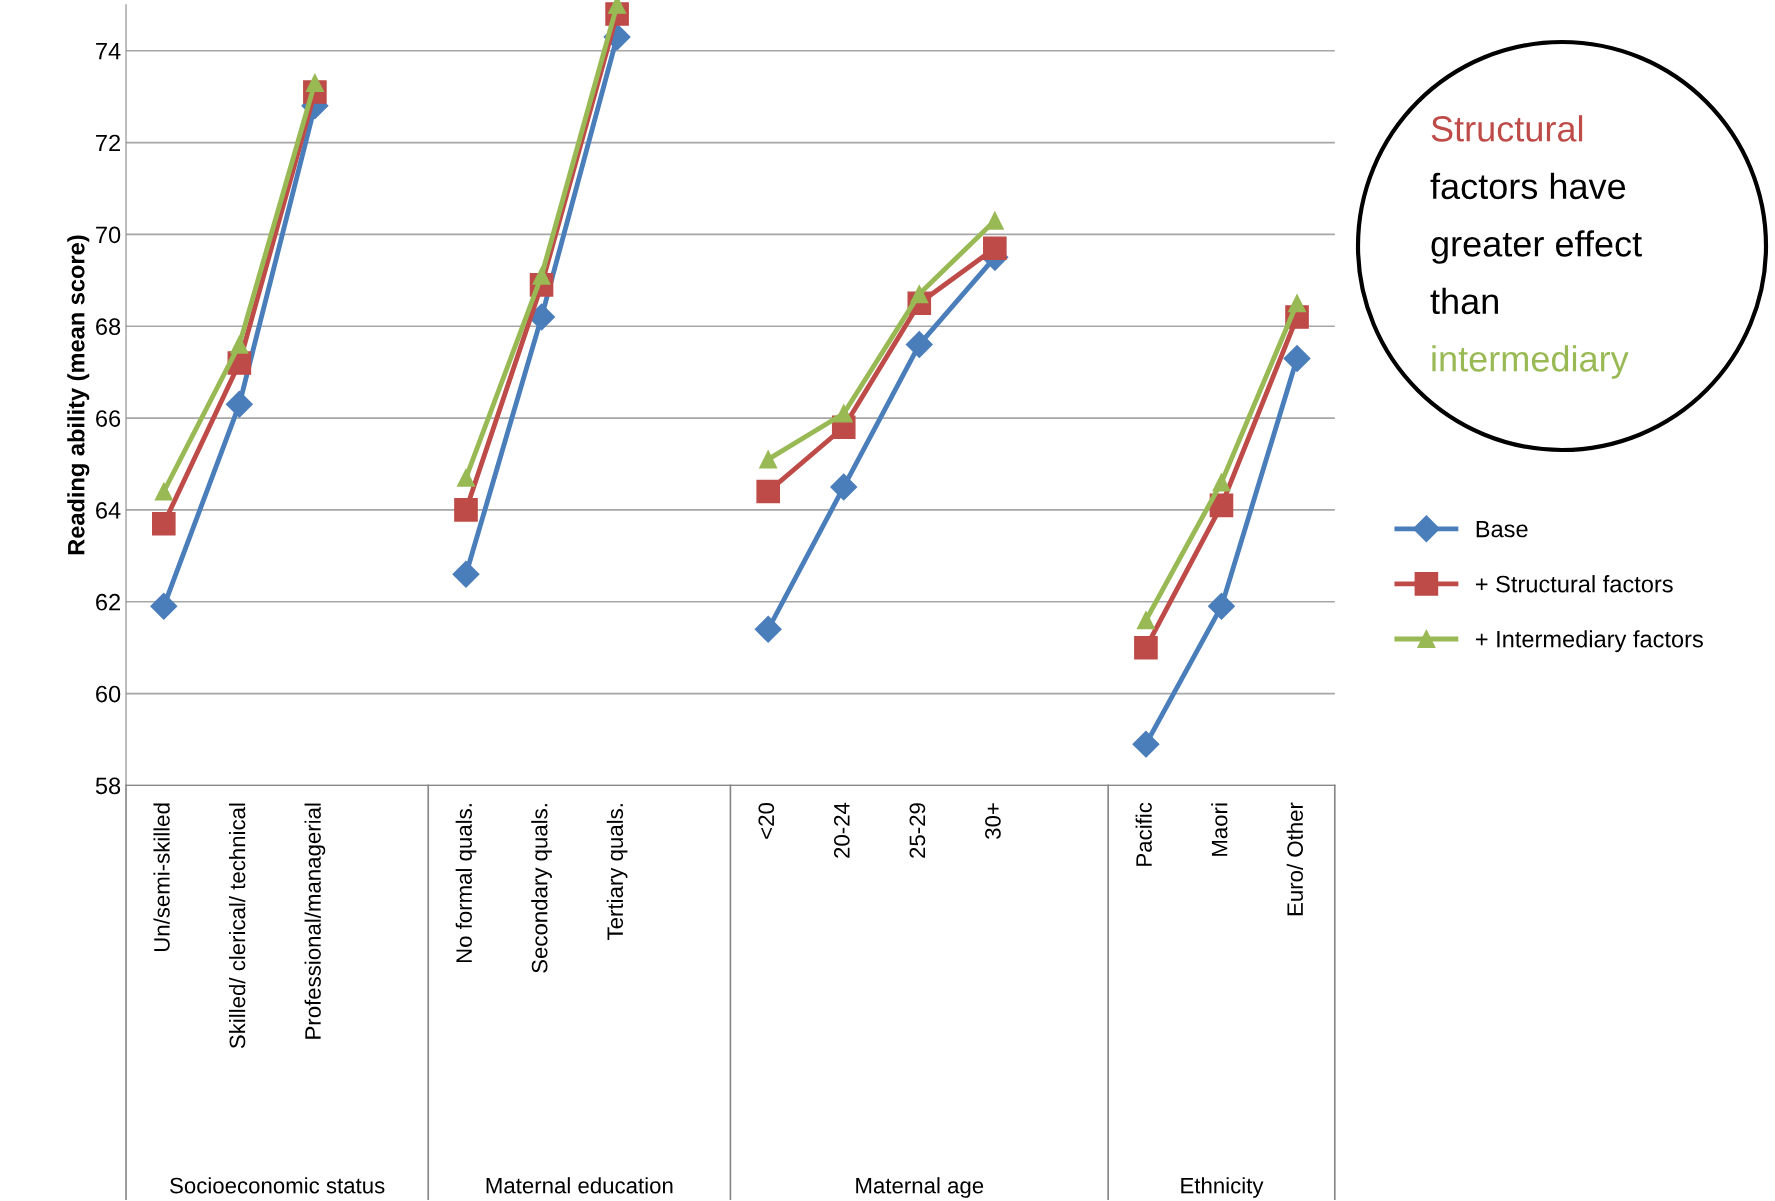 The width and height of the screenshot is (1775, 1201). What do you see at coordinates (917, 830) in the screenshot?
I see `x-tick-label: 25-29` at bounding box center [917, 830].